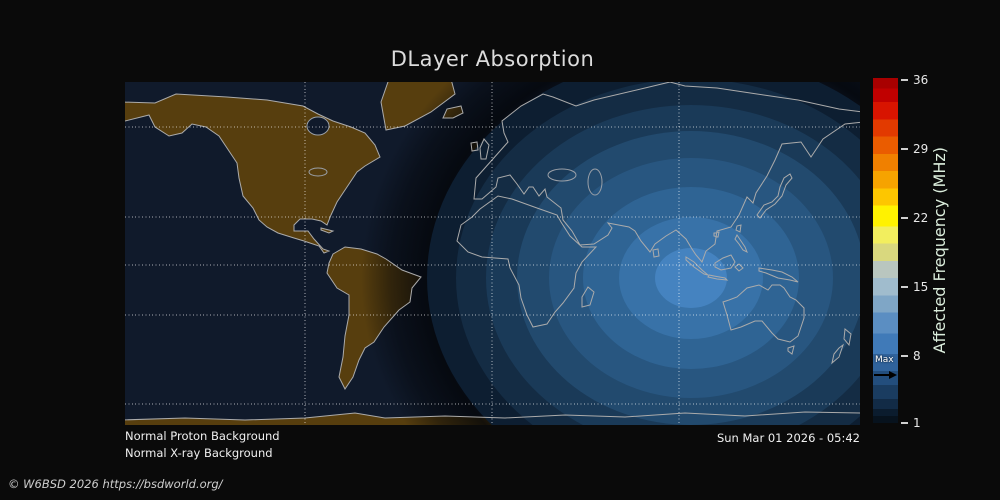 This screenshot has height=500, width=1000. I want to click on caspian-sea-outline, so click(595, 182).